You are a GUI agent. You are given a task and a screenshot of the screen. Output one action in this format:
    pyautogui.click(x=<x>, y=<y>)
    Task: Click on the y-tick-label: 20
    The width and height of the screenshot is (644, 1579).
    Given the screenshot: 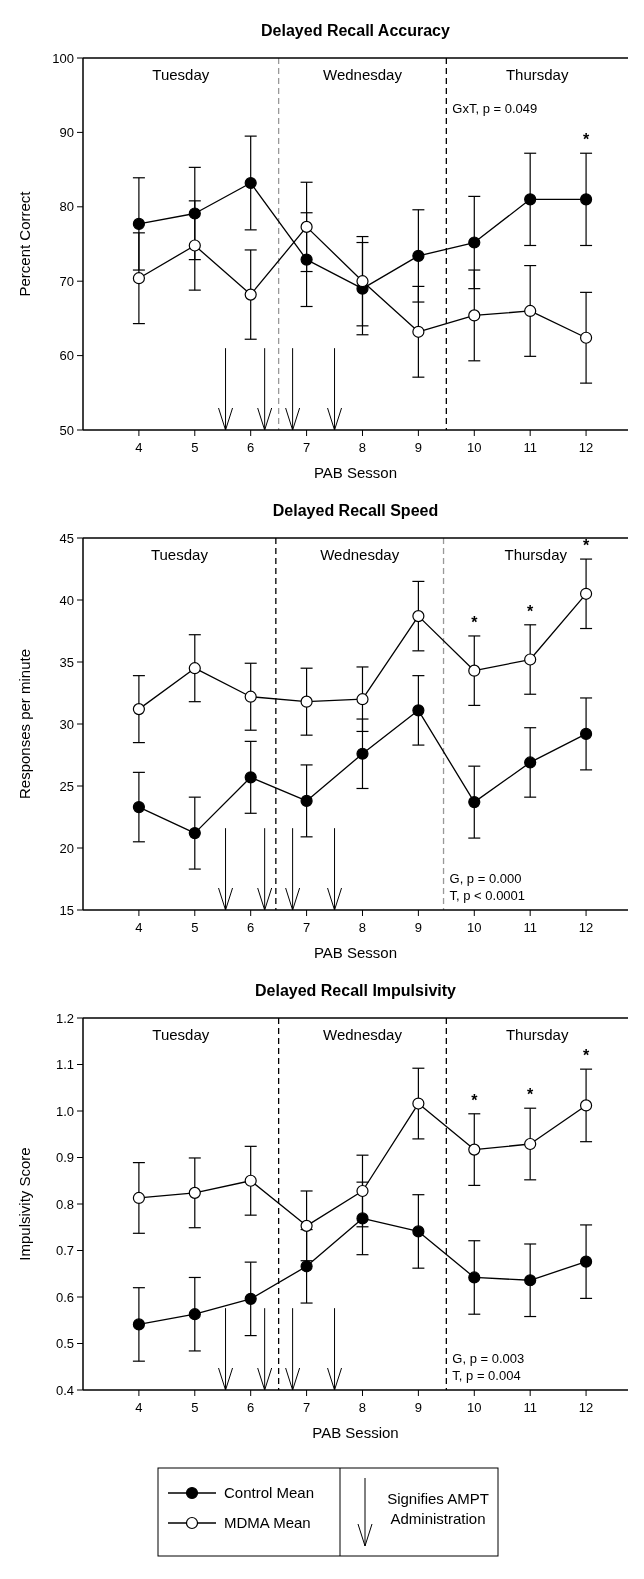 What is the action you would take?
    pyautogui.click(x=66, y=848)
    